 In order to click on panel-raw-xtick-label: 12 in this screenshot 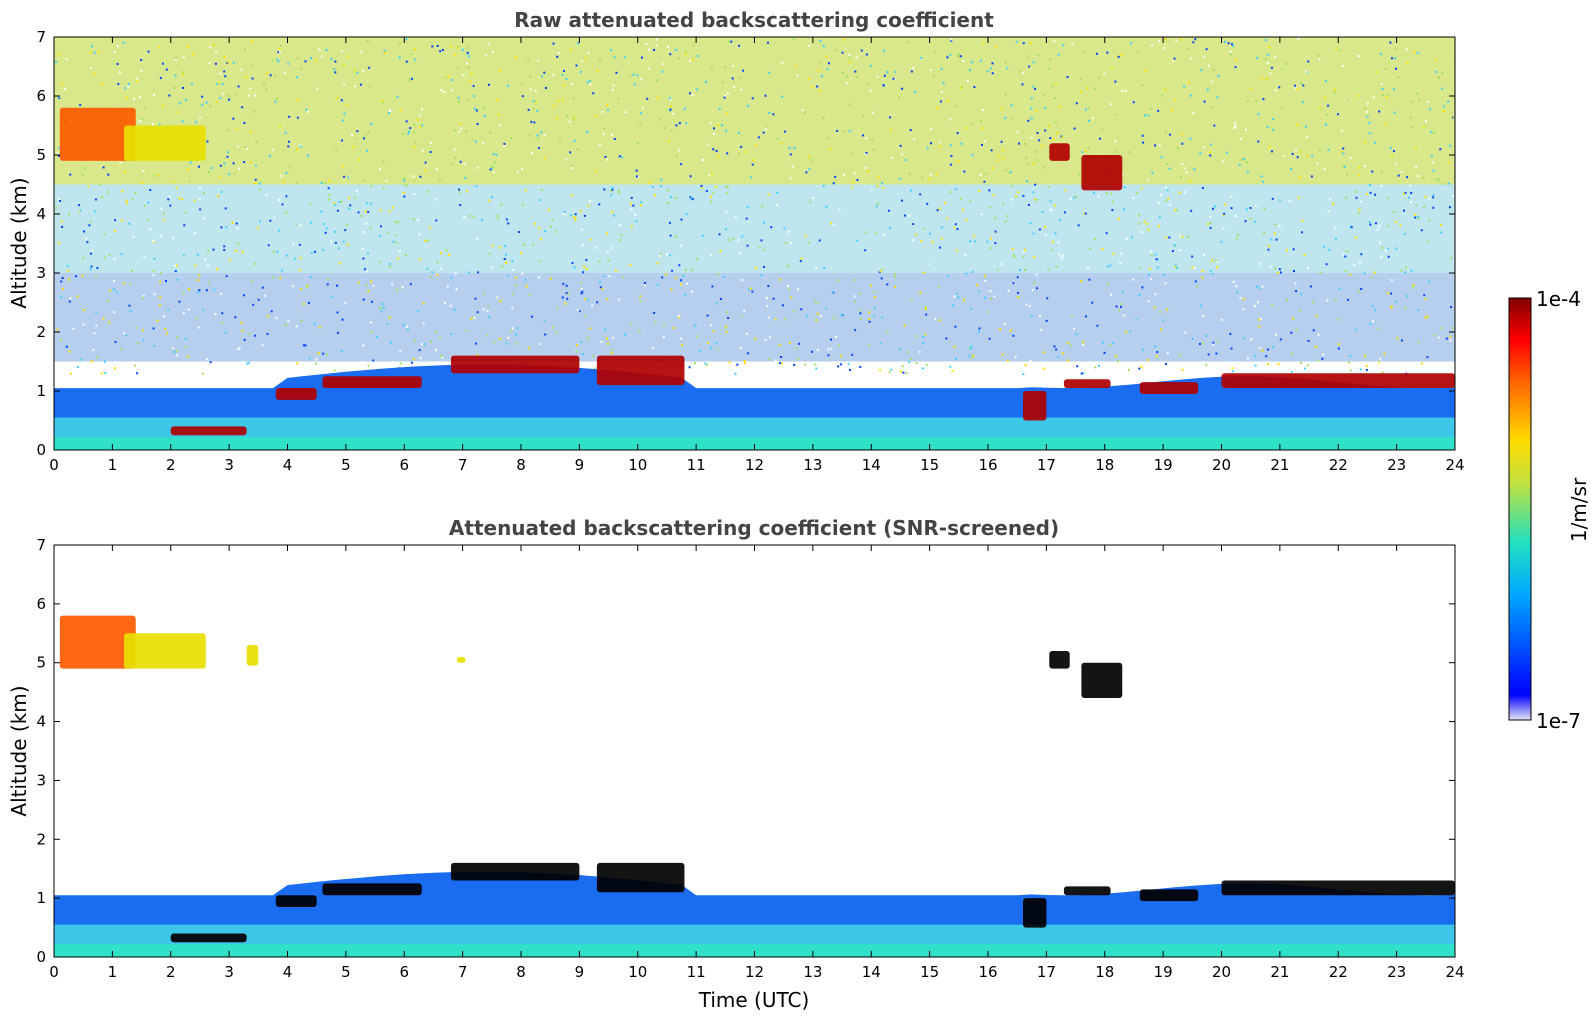, I will do `click(754, 465)`.